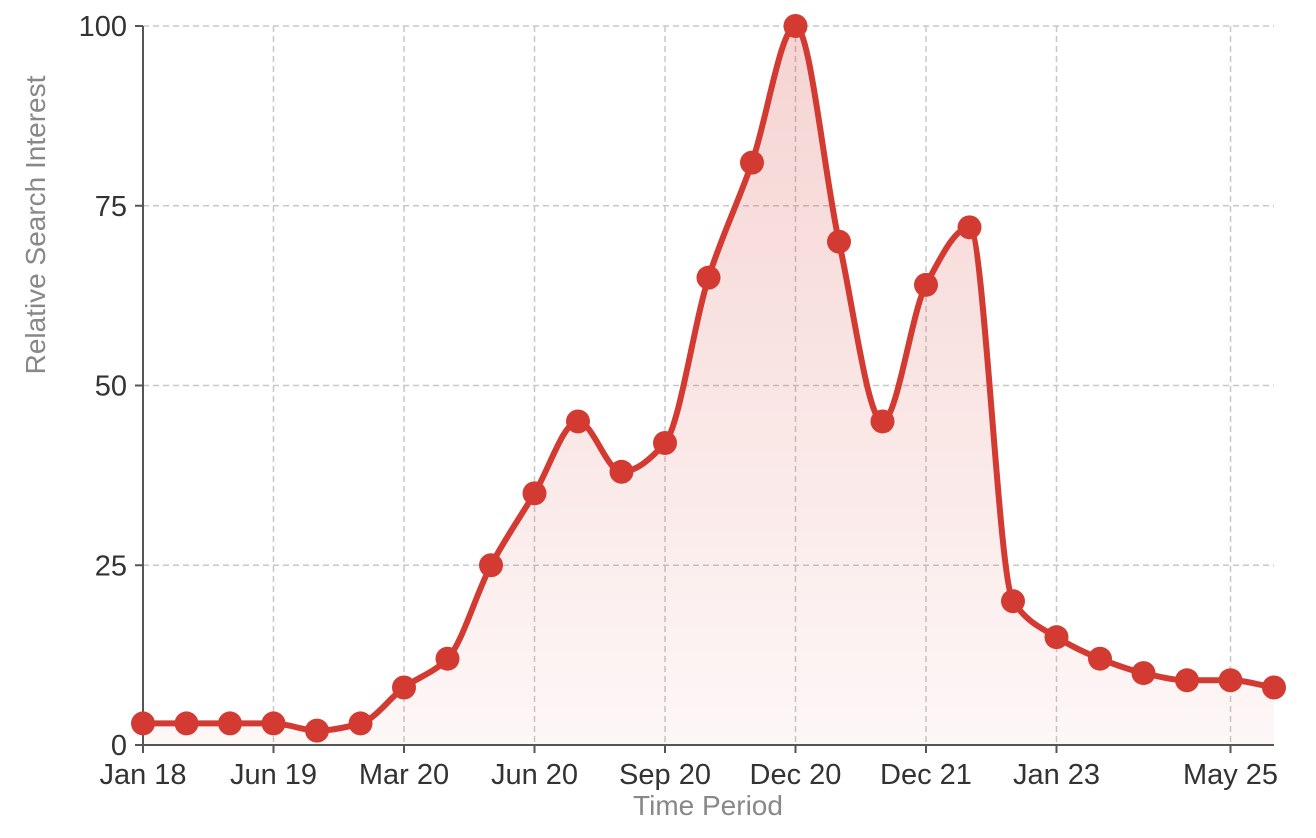 Image resolution: width=1316 pixels, height=838 pixels. I want to click on y-tick-label: 50, so click(111, 387).